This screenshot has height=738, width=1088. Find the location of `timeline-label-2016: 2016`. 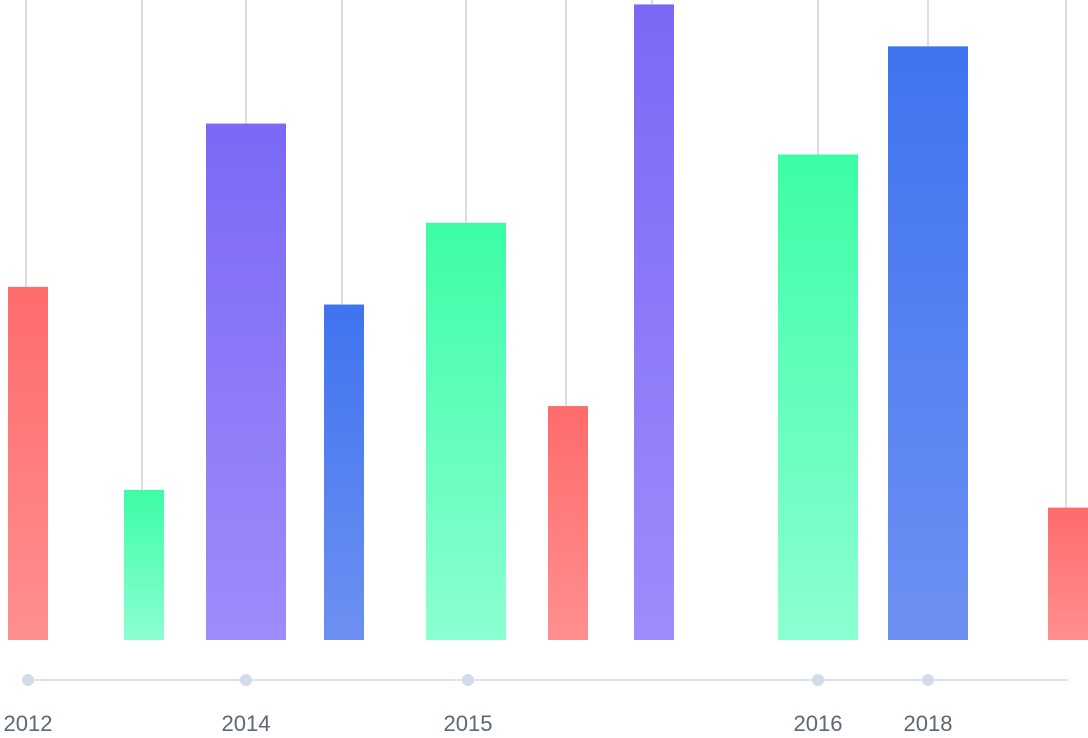

timeline-label-2016: 2016 is located at coordinates (818, 723).